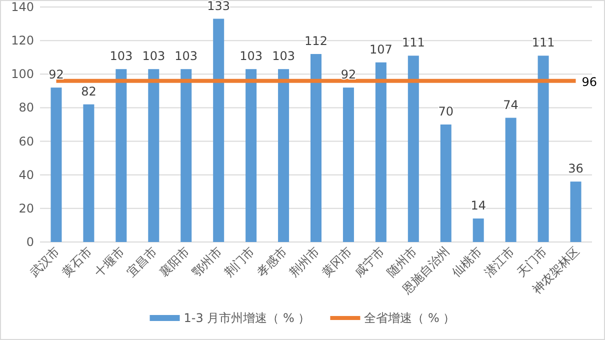 Image resolution: width=605 pixels, height=340 pixels. Describe the element at coordinates (26, 208) in the screenshot. I see `y-tick-label: 20` at that location.